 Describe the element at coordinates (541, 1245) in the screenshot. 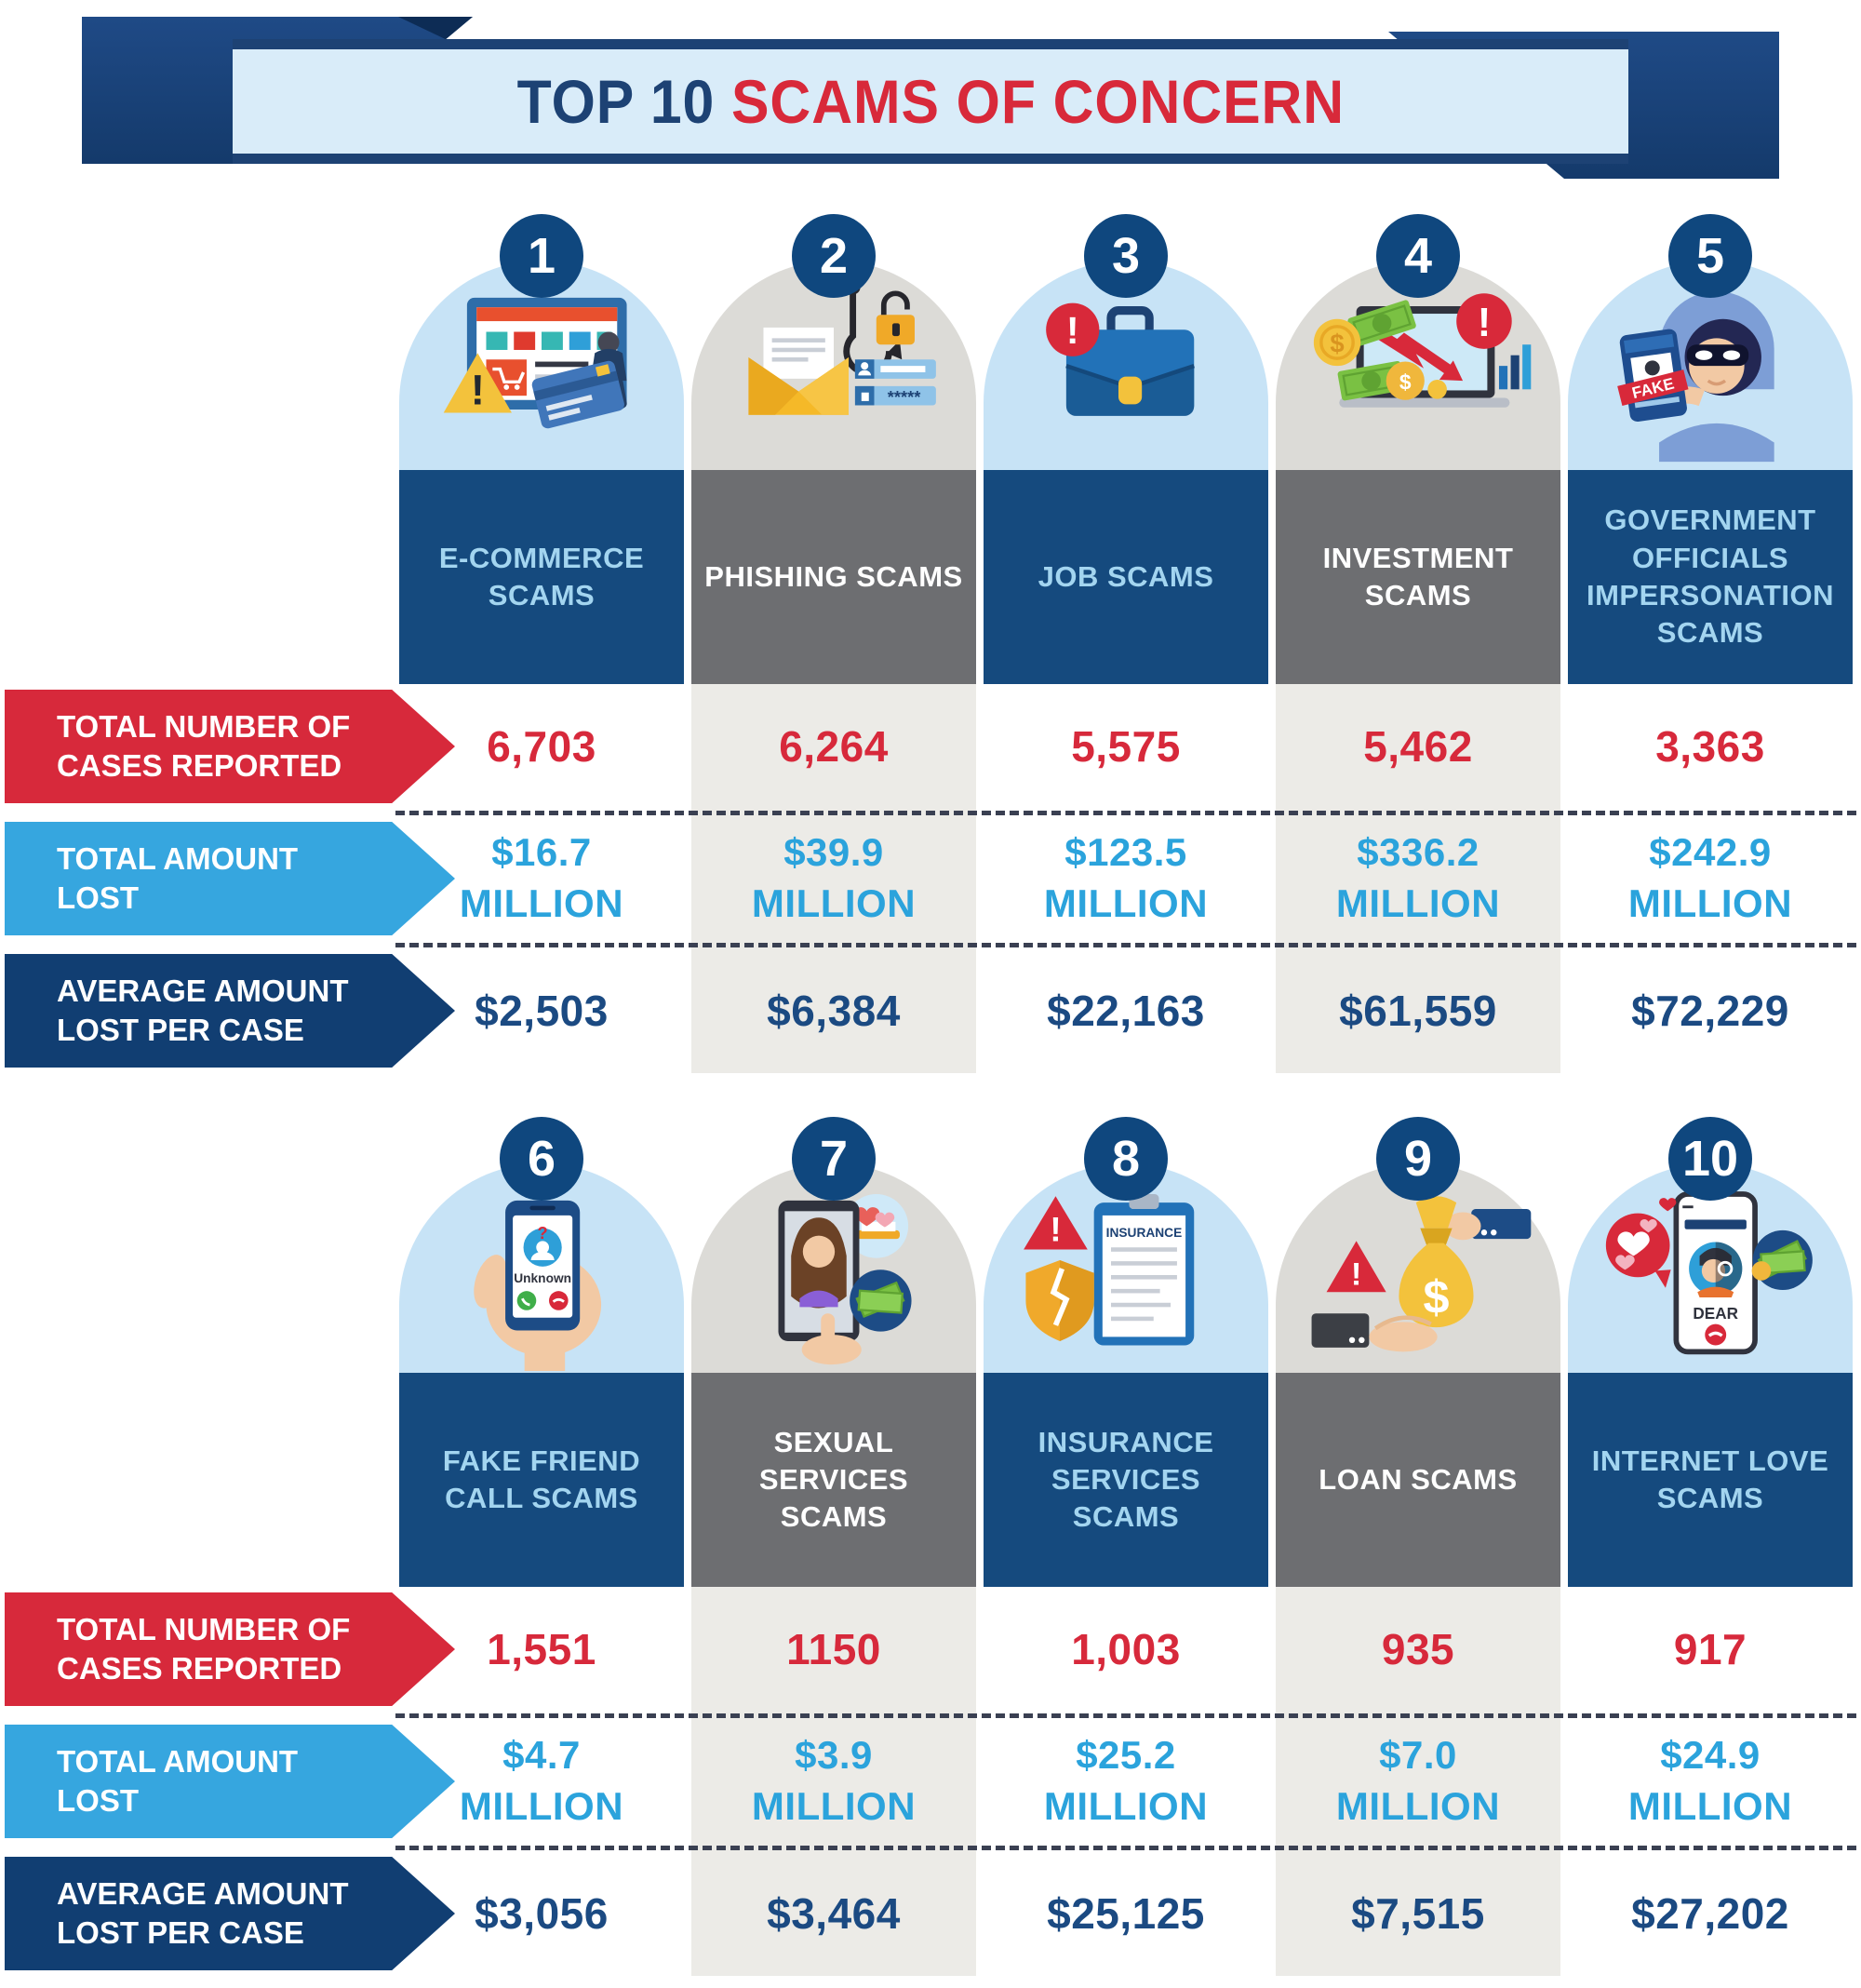

I see `scam-dome: 6 ? Unknown` at that location.